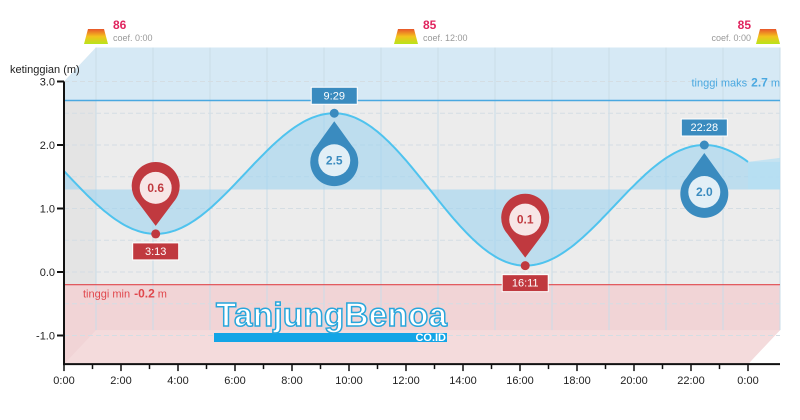 Image resolution: width=800 pixels, height=420 pixels. What do you see at coordinates (334, 136) in the screenshot?
I see `high-tide-marker: 2.5 9:29` at bounding box center [334, 136].